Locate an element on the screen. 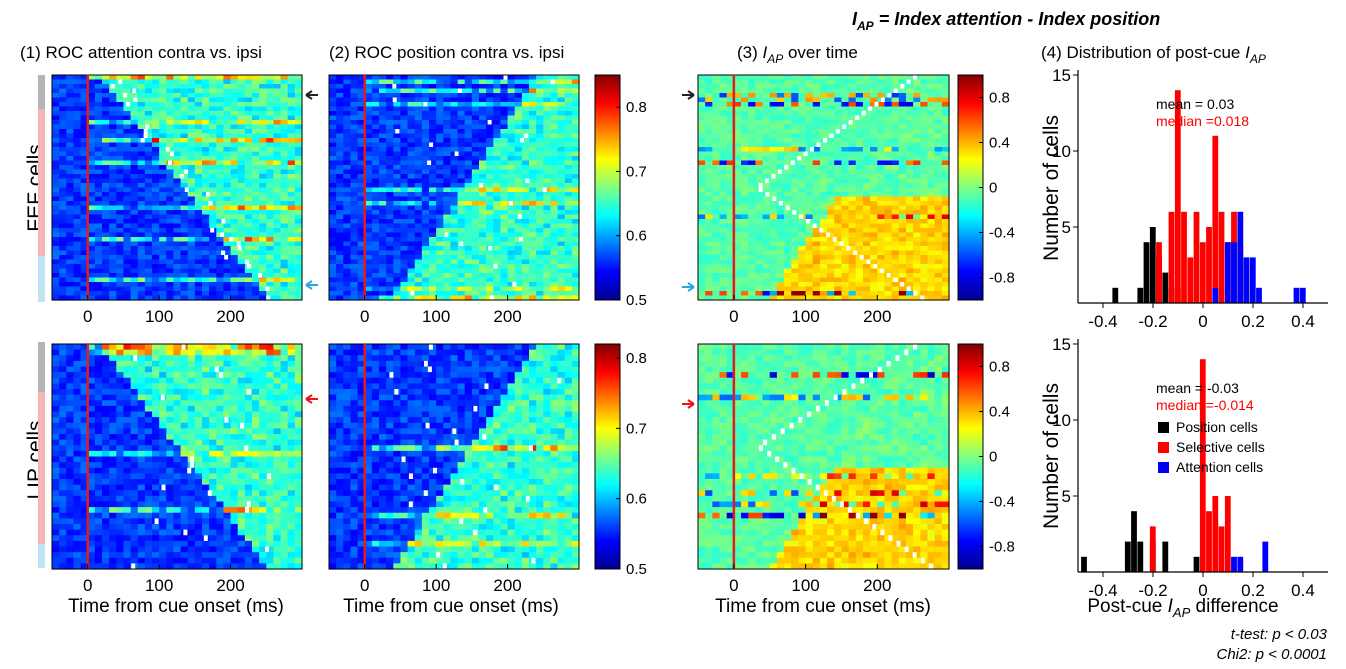 This screenshot has width=1346, height=669. x-tick-label: 100 is located at coordinates (436, 316).